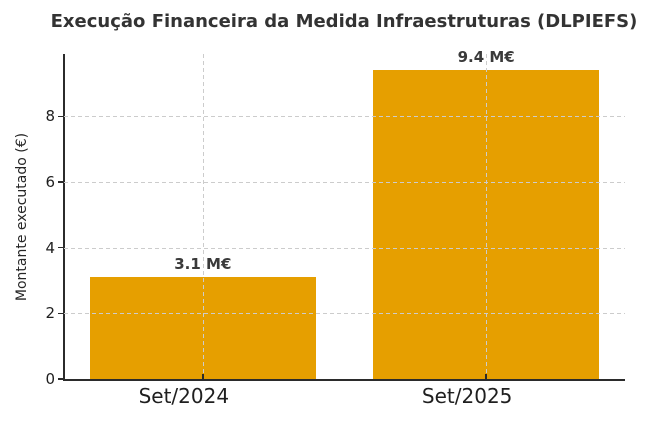 This screenshot has height=448, width=666. Describe the element at coordinates (22, 217) in the screenshot. I see `y-axis-label: Montante executado (€)` at that location.